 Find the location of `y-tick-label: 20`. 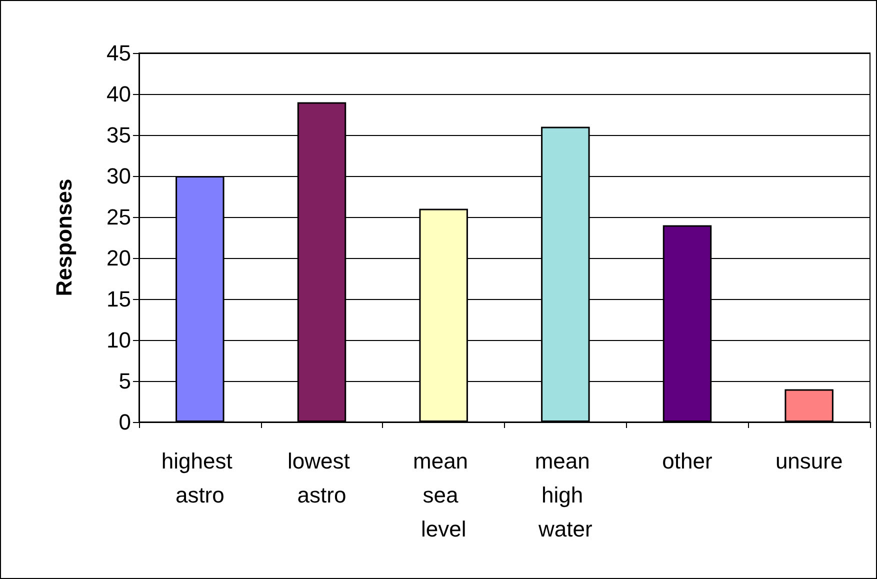

y-tick-label: 20 is located at coordinates (118, 258).